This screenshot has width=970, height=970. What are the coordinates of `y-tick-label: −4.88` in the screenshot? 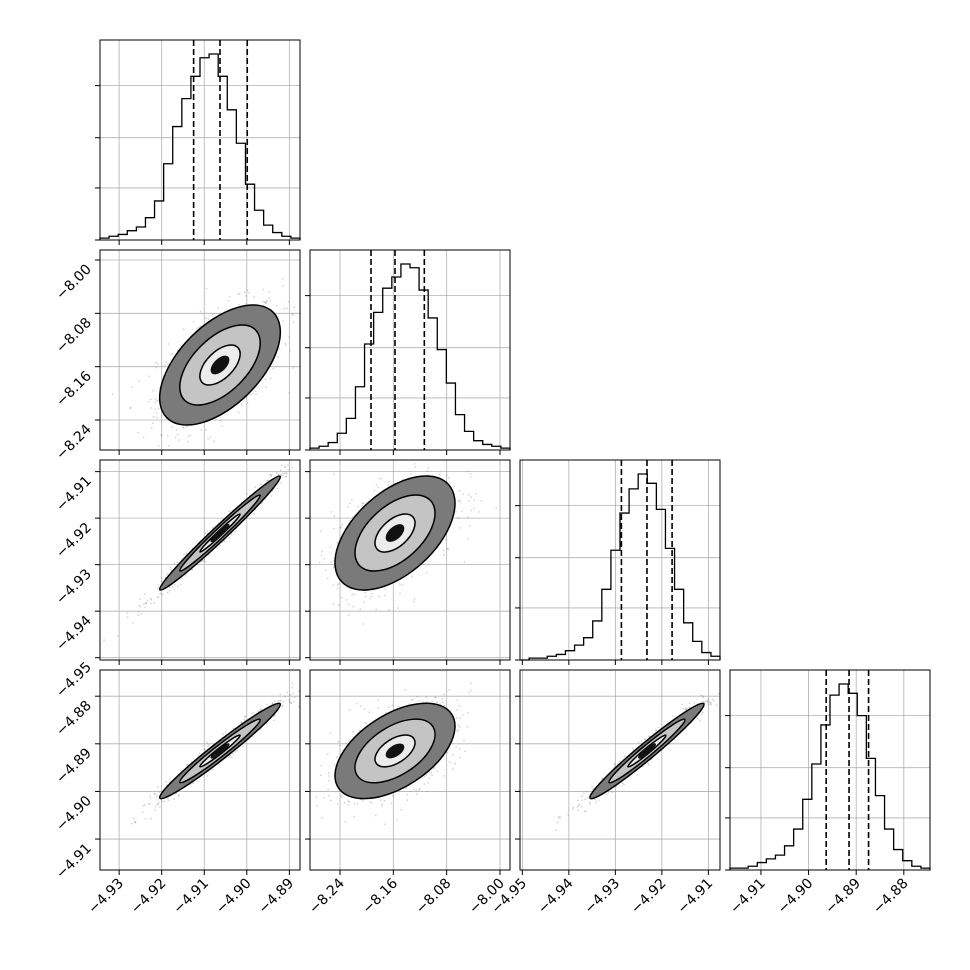 It's located at (74, 719).